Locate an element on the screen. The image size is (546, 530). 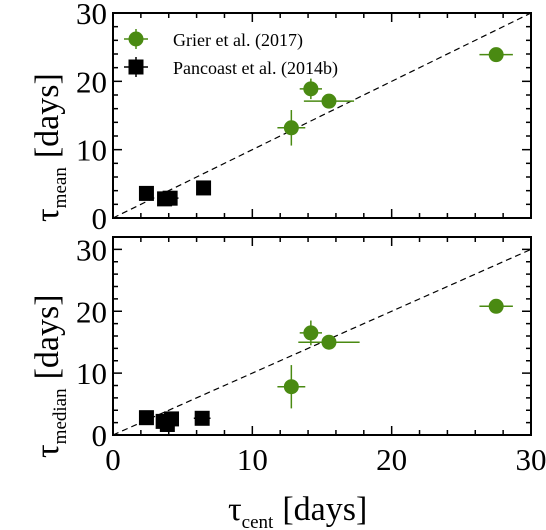
xtick-label: 0 is located at coordinates (113, 459).